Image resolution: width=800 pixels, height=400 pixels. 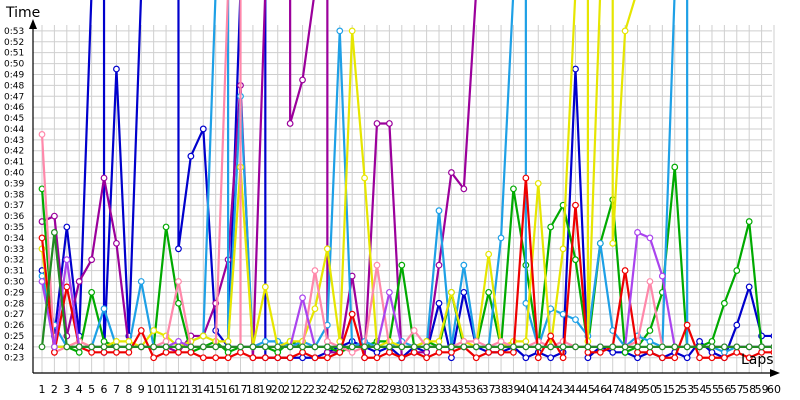 I want to click on x-tick-label: 34, so click(x=451, y=389).